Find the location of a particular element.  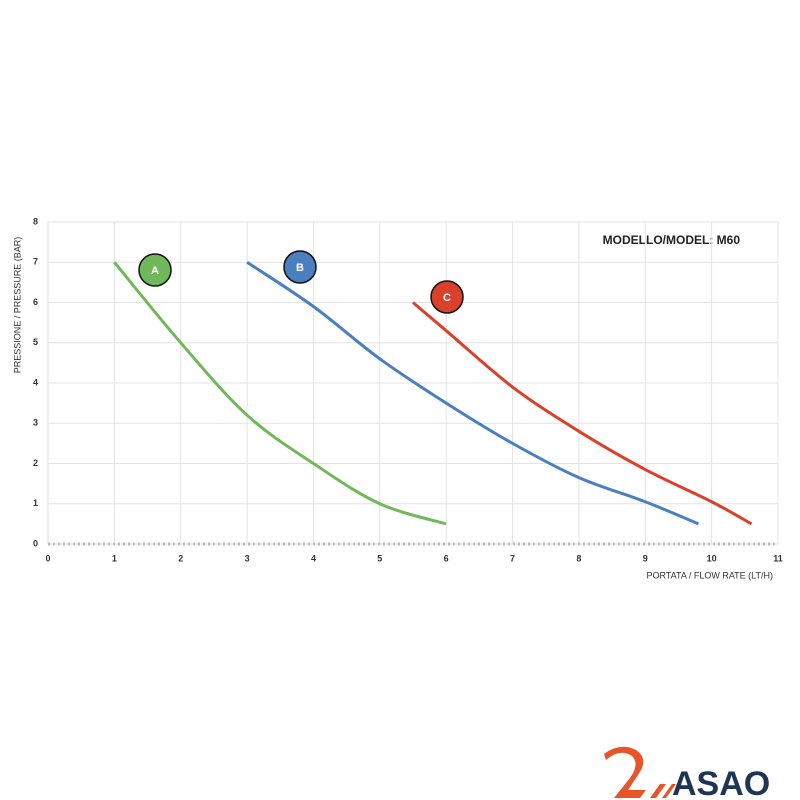

x-tick-label: 6 is located at coordinates (446, 558).